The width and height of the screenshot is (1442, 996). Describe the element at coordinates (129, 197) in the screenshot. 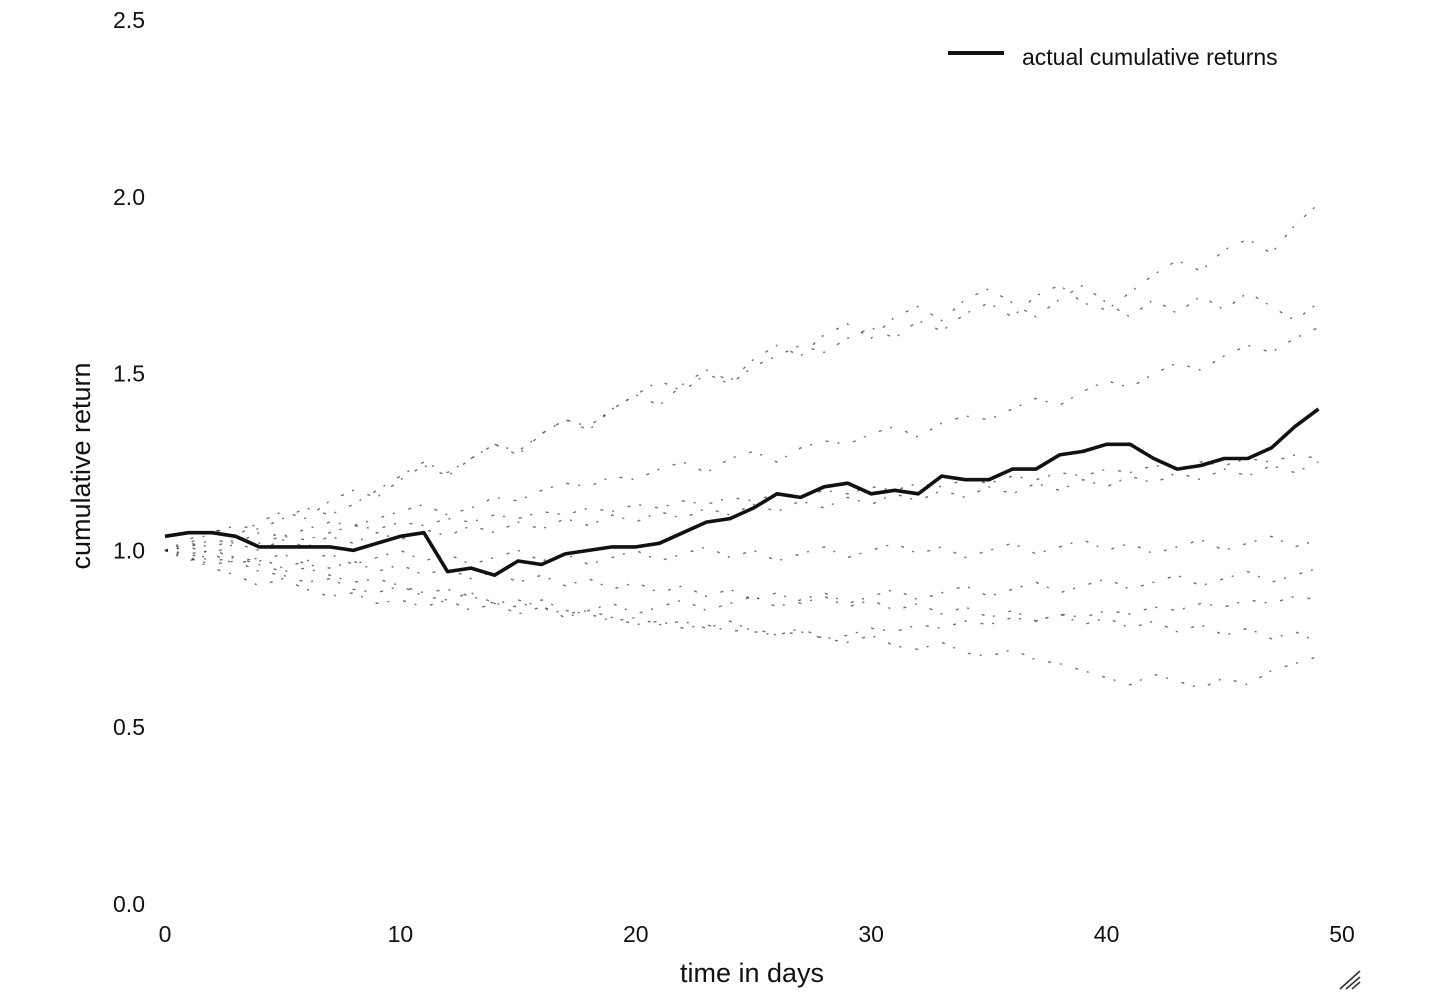

I see `y-tick-label: 2.0` at that location.